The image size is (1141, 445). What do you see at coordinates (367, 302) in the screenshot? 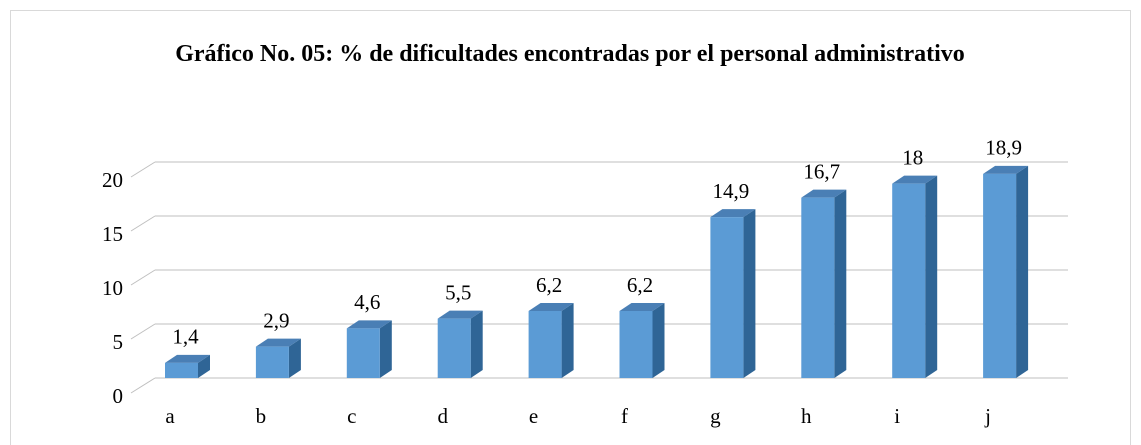
I see `data-label: 4,6` at bounding box center [367, 302].